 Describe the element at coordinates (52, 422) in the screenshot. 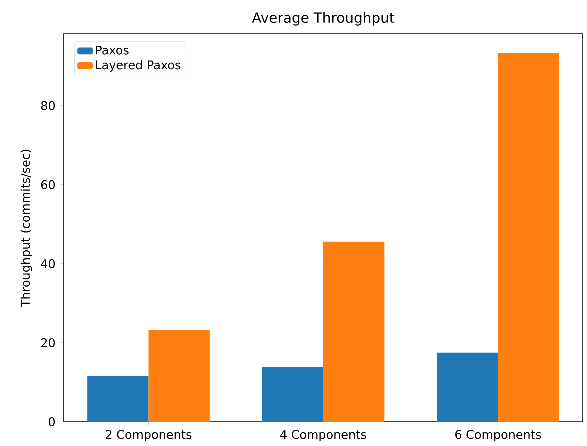

I see `y-tick-label: 0` at that location.